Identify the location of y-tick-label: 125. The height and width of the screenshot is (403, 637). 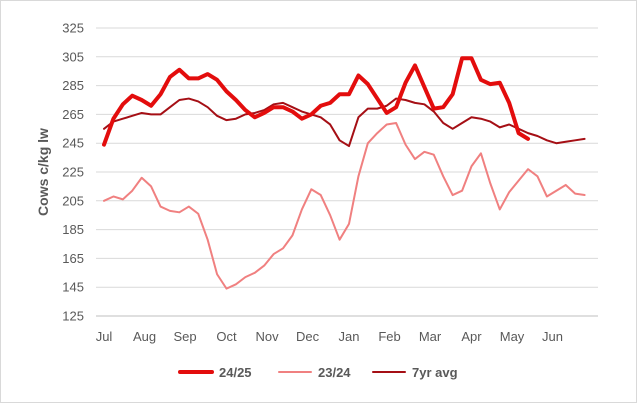
(73, 316).